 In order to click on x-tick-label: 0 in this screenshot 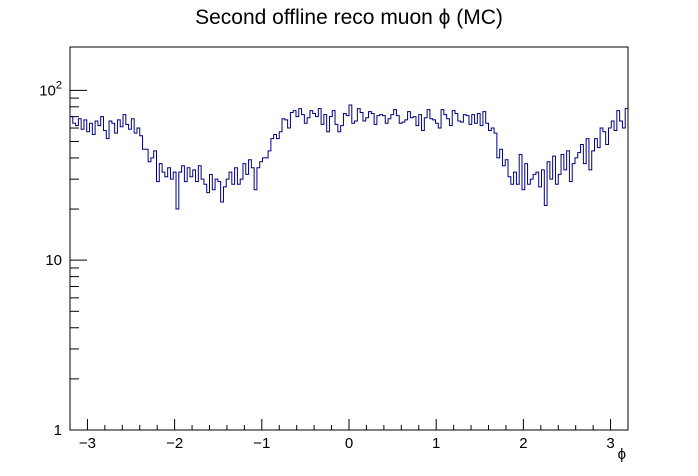, I will do `click(349, 443)`.